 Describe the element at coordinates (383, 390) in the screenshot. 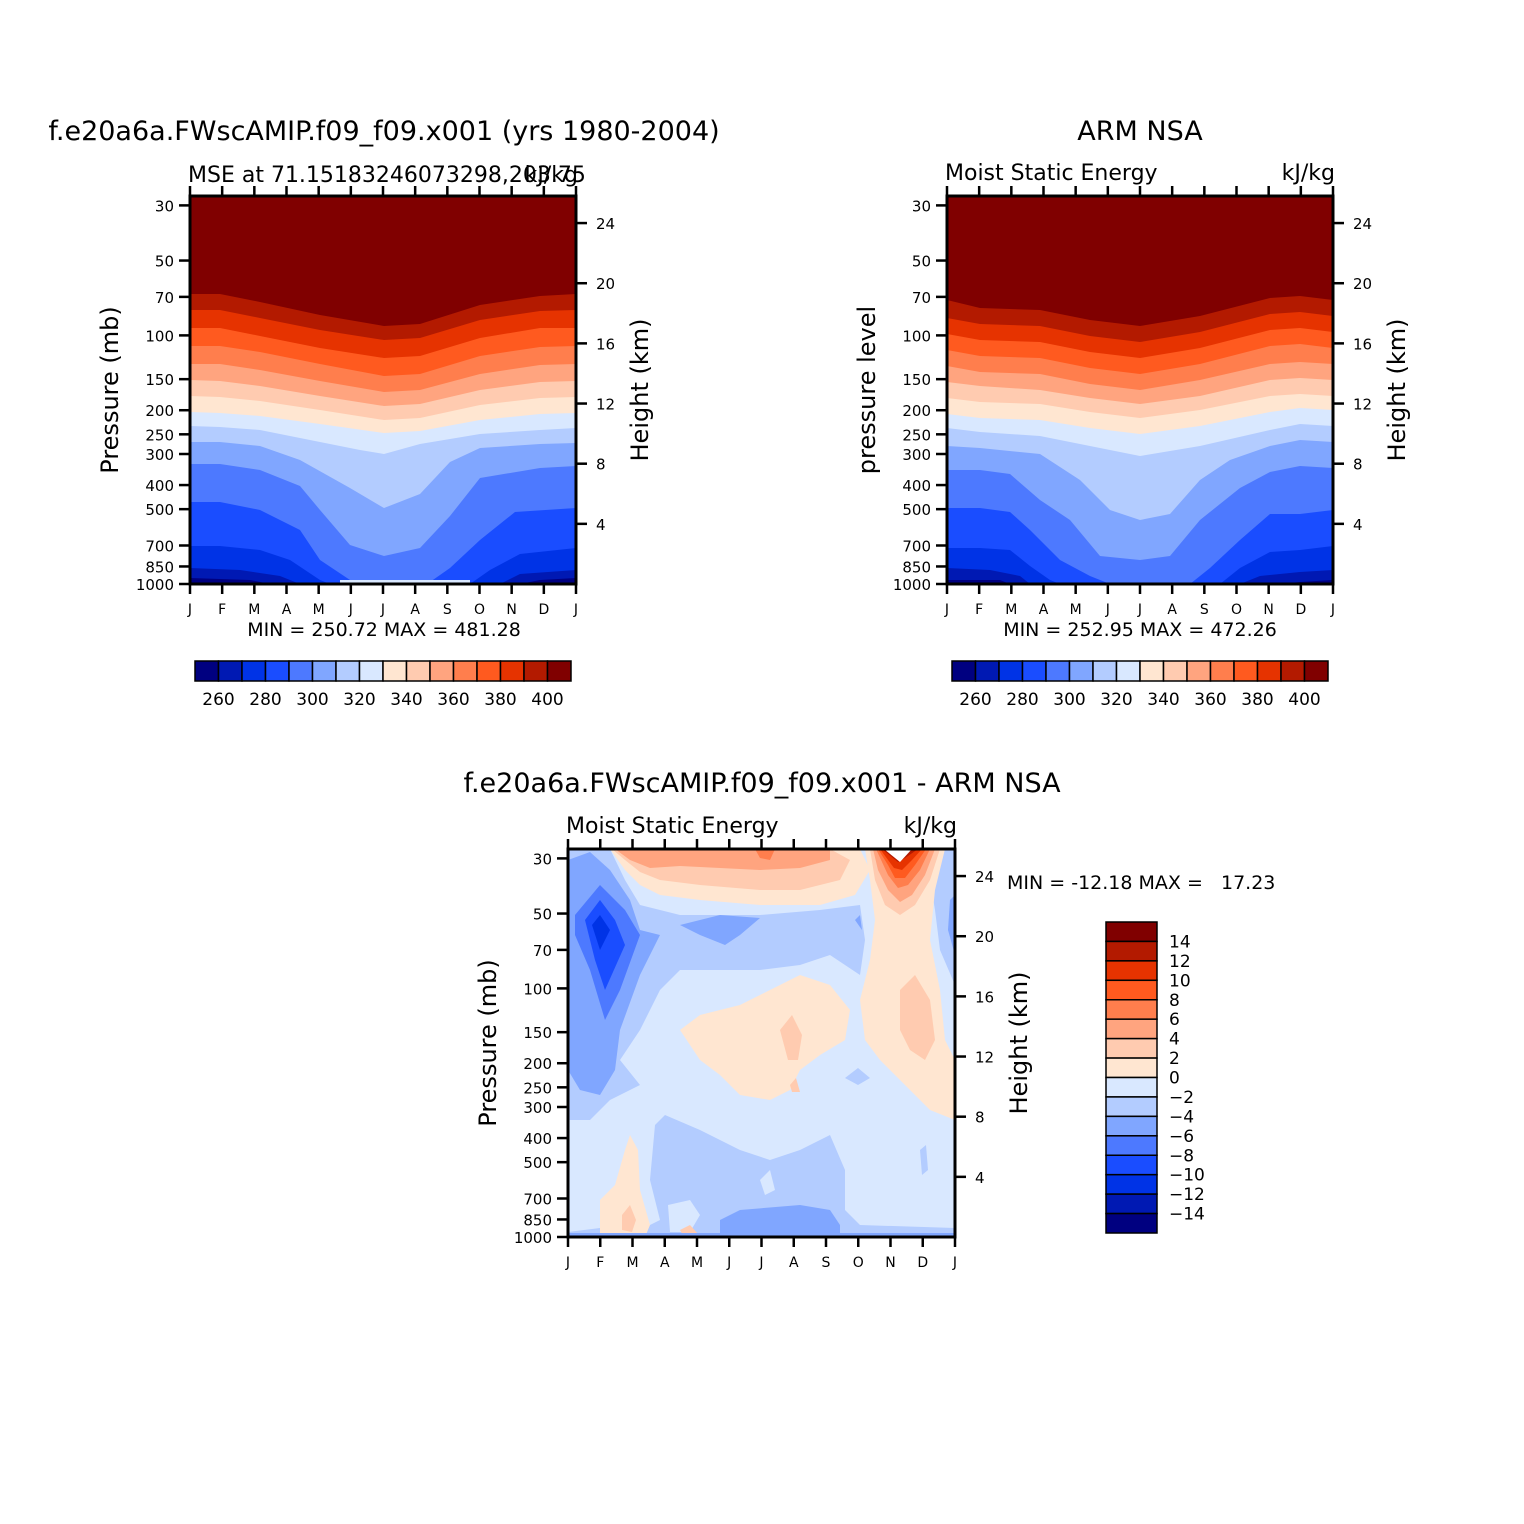

I see `panel-model-contours` at that location.